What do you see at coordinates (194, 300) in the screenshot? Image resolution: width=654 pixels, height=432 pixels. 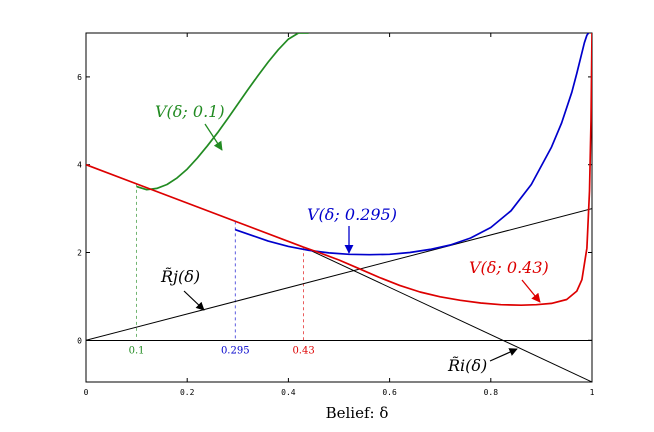 I see `annotation-rj-arrow` at bounding box center [194, 300].